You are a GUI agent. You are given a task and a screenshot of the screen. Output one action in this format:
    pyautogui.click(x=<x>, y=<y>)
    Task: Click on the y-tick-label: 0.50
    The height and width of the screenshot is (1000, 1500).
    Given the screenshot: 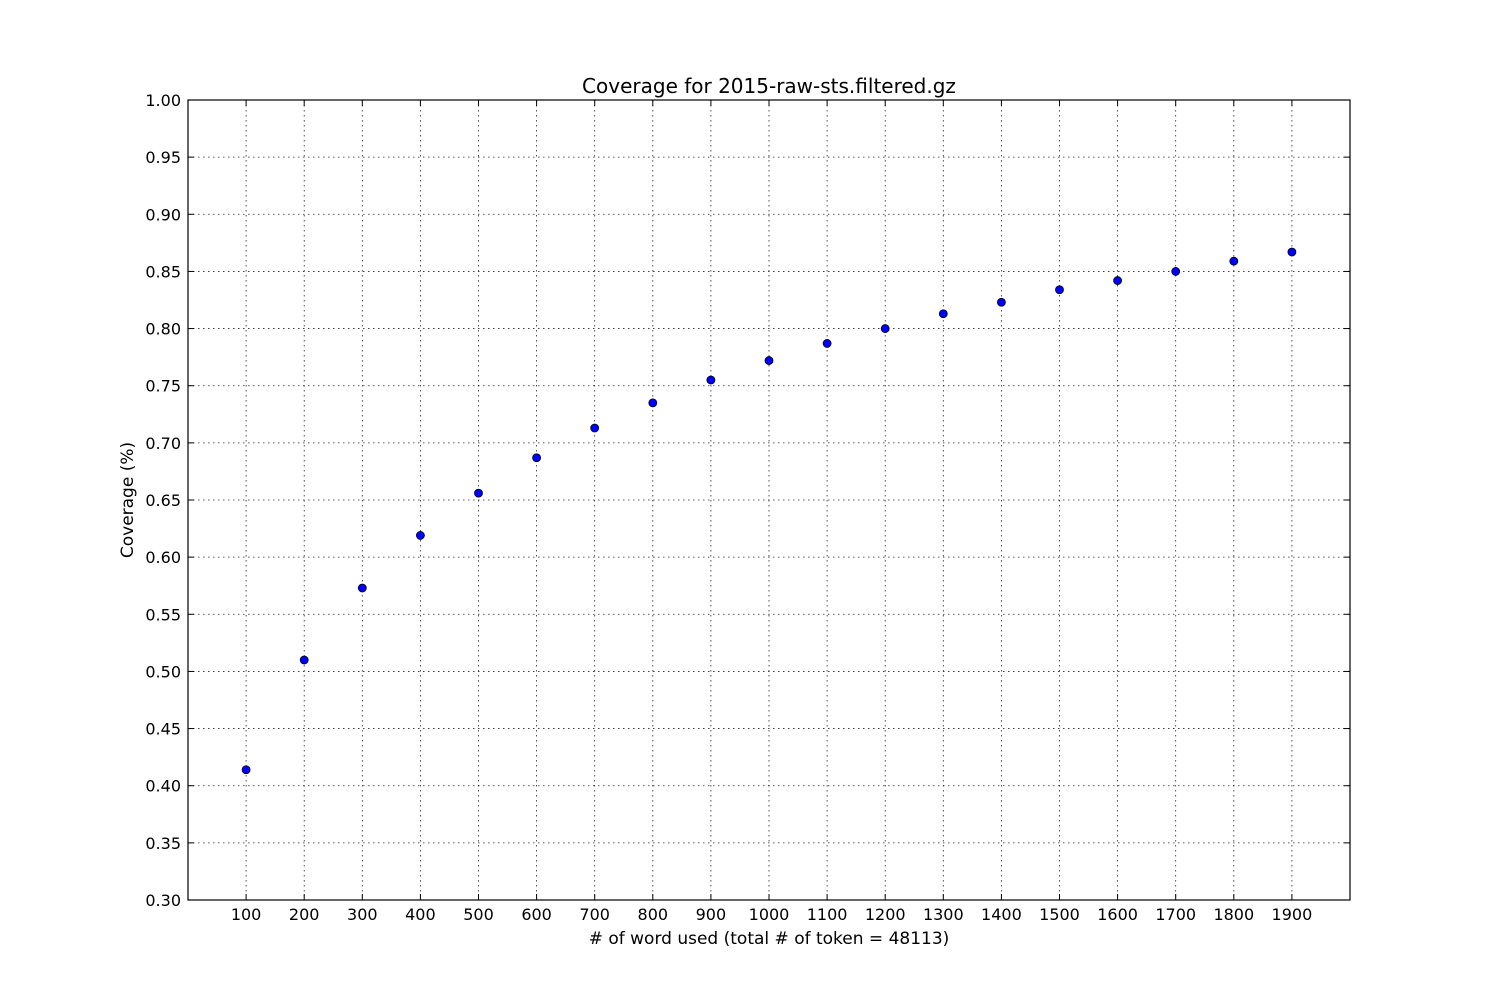 What is the action you would take?
    pyautogui.click(x=163, y=671)
    